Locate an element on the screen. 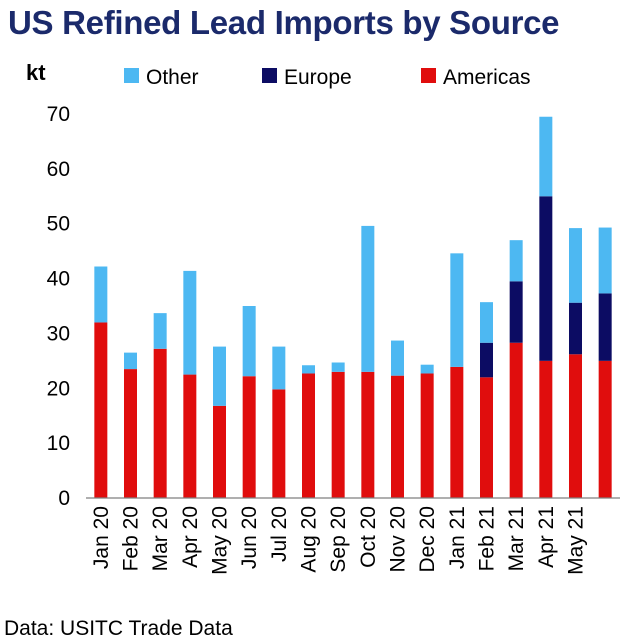 This screenshot has width=636, height=644. legend-label-americas: Americas is located at coordinates (487, 77).